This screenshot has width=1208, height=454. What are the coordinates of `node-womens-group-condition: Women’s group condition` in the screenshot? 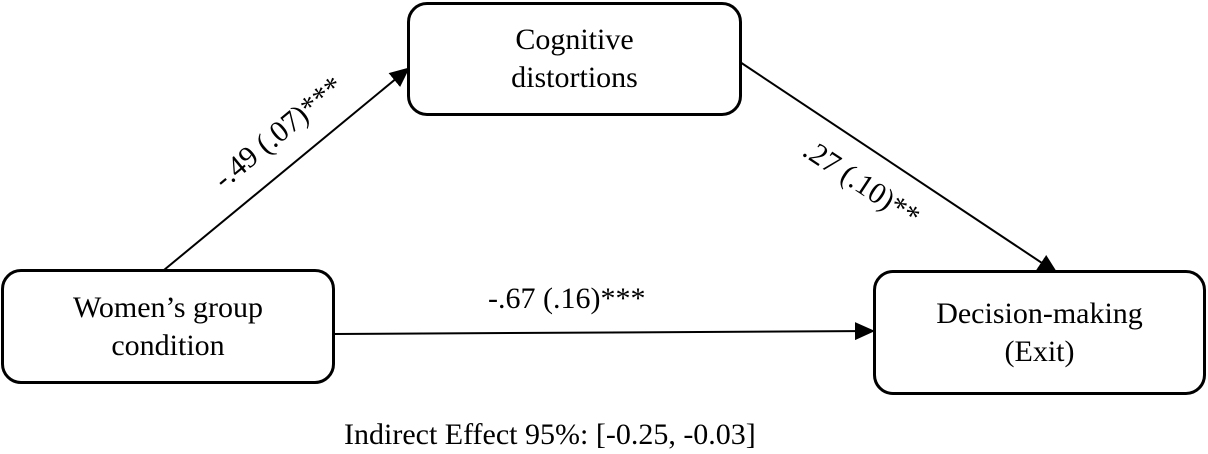 It's located at (168, 326).